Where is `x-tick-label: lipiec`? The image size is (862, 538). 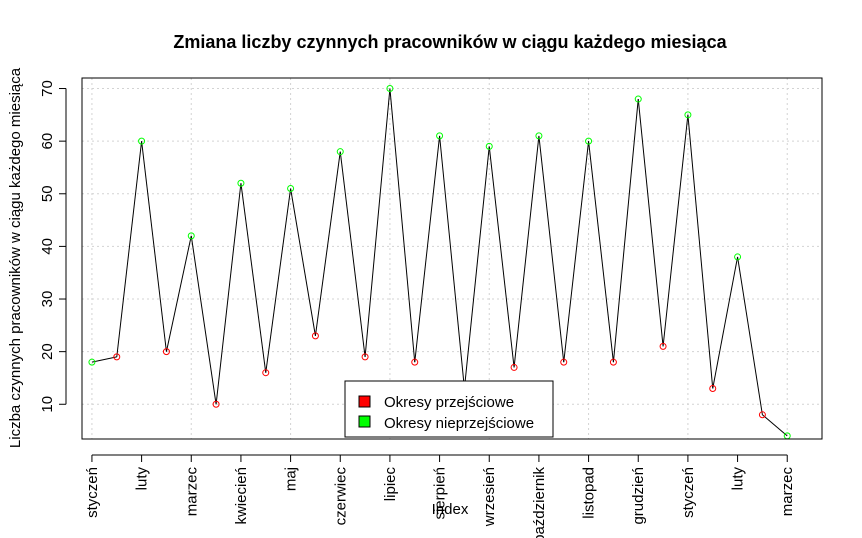
x-tick-label: lipiec is located at coordinates (390, 484).